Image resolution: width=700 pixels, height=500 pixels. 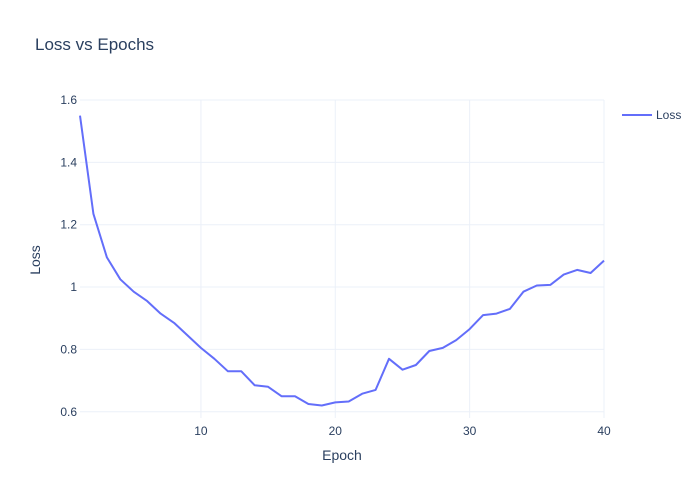 What do you see at coordinates (651, 115) in the screenshot?
I see `legend: Loss` at bounding box center [651, 115].